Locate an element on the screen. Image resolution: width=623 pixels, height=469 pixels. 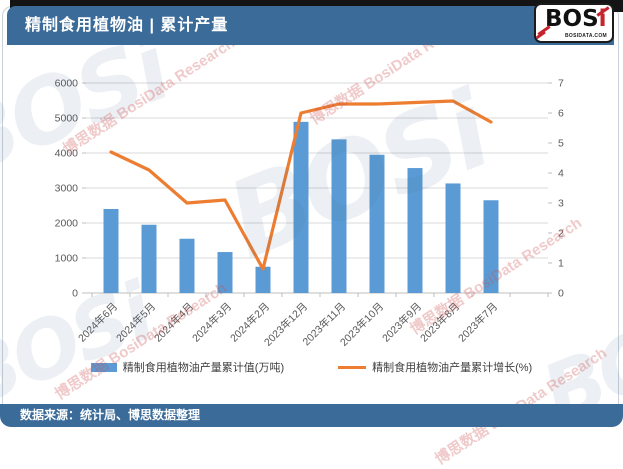
bosi-logo-text: BOSi is located at coordinates (576, 19).